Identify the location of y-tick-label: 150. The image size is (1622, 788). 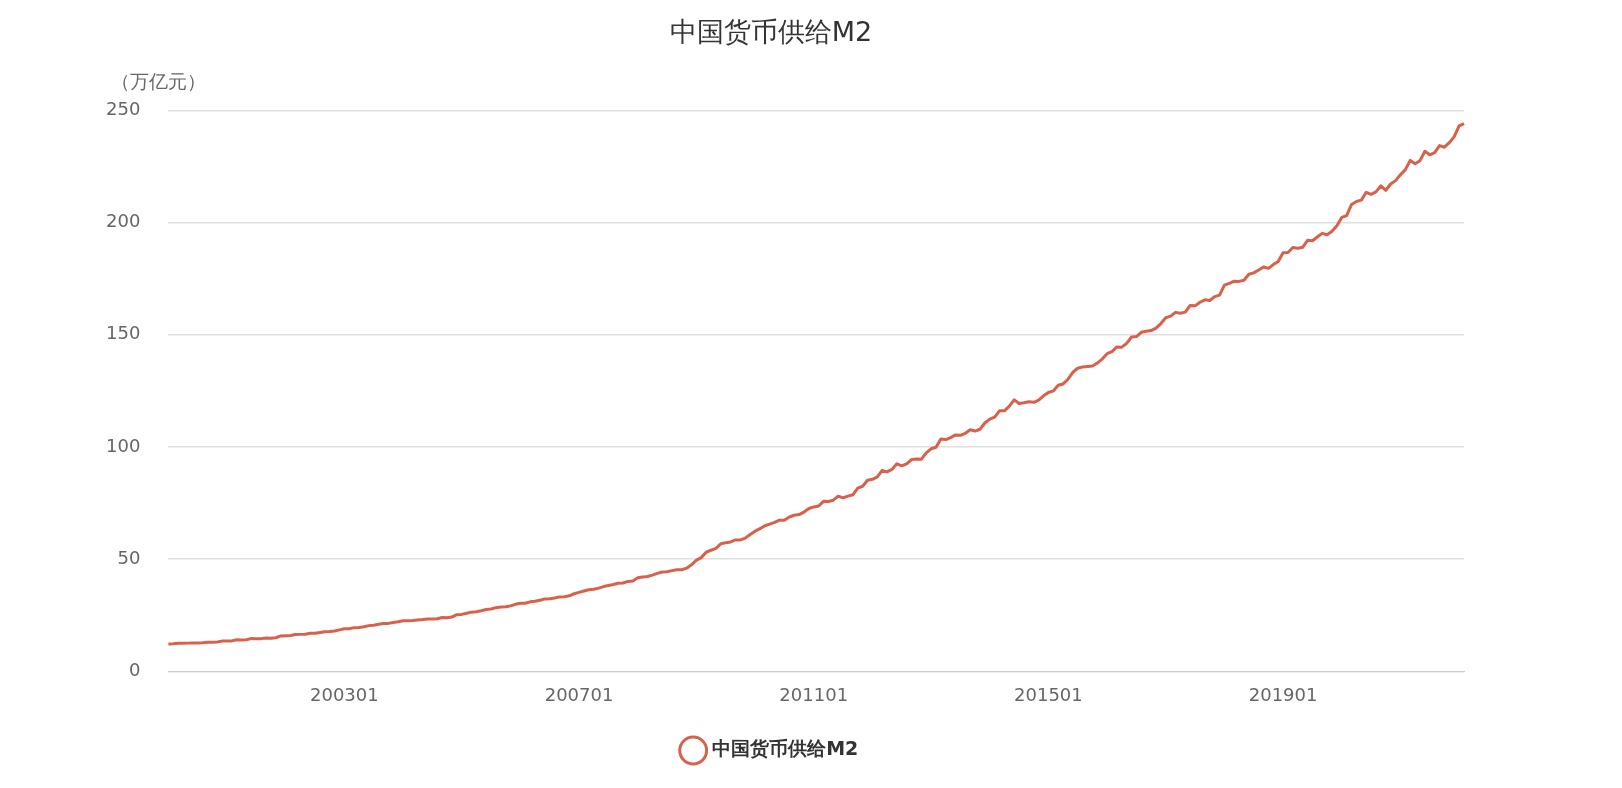
(123, 333).